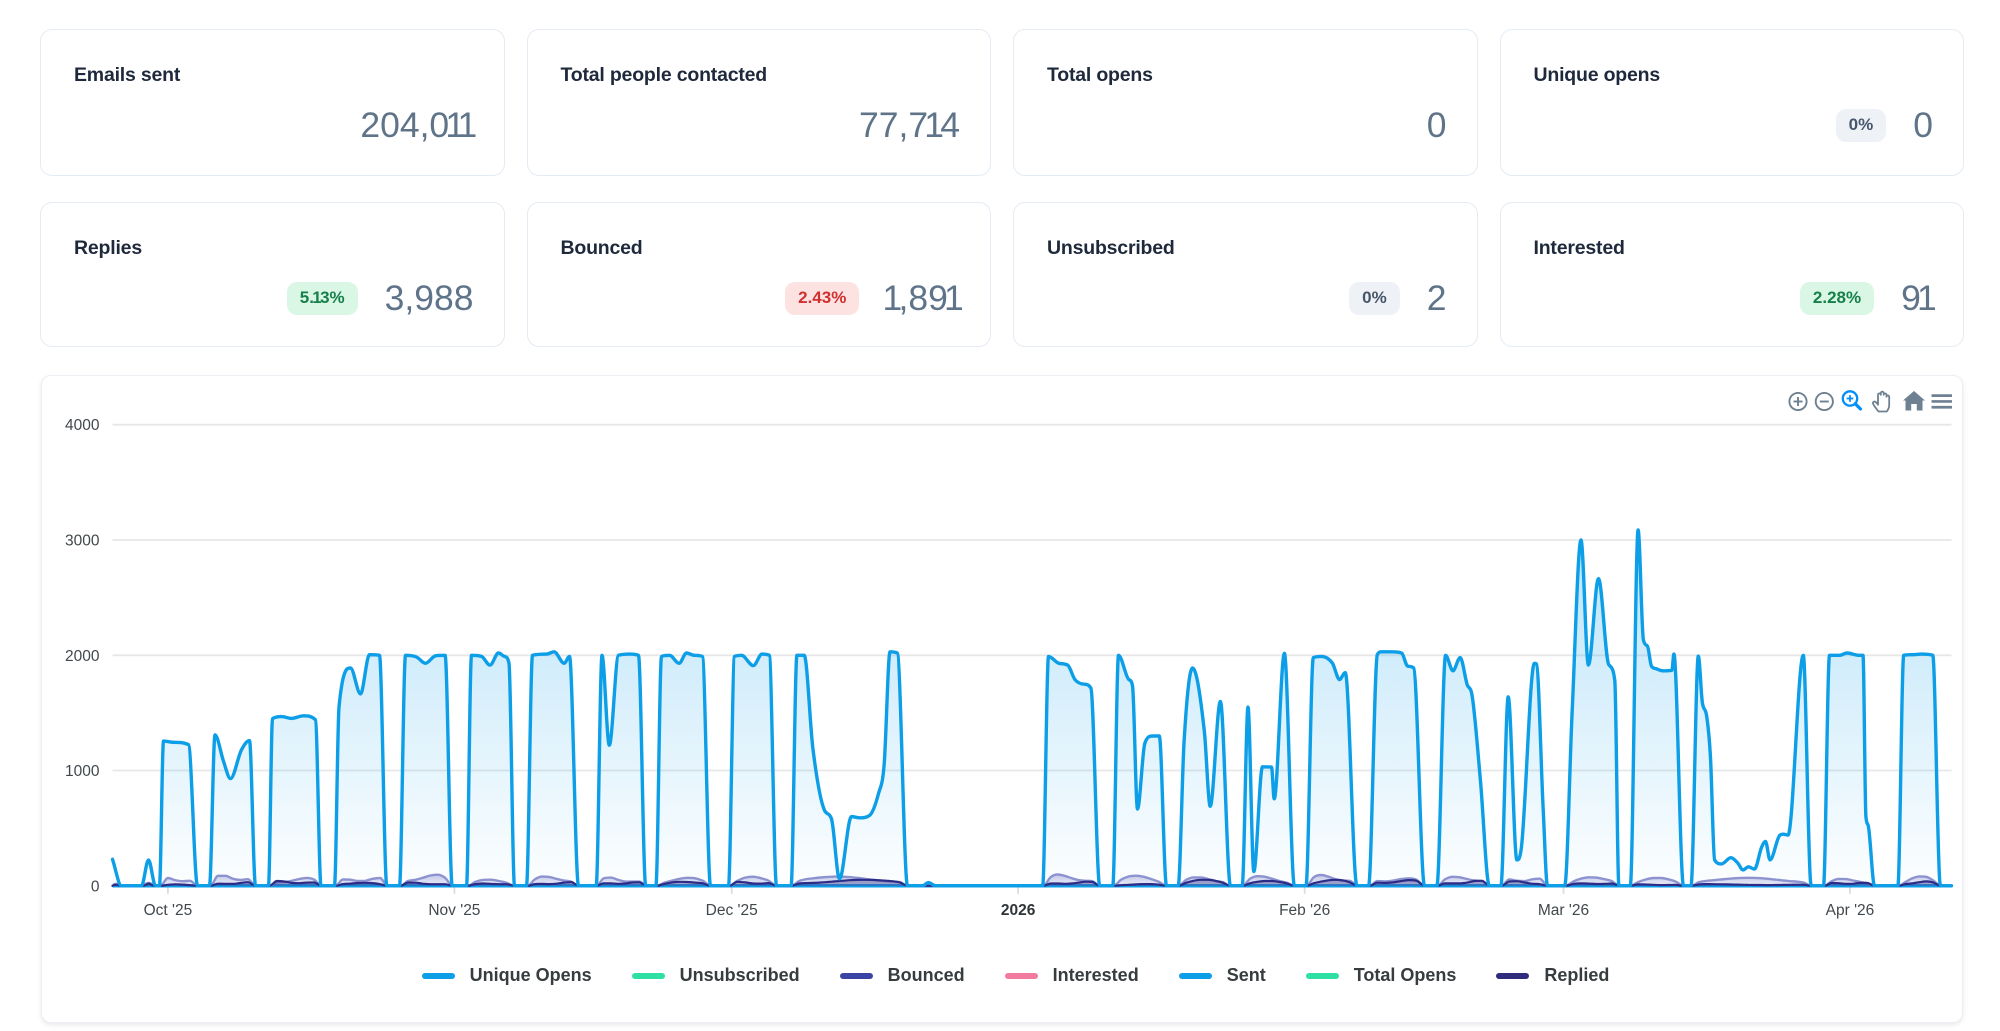  What do you see at coordinates (1849, 910) in the screenshot?
I see `svg-text: Apr '26` at bounding box center [1849, 910].